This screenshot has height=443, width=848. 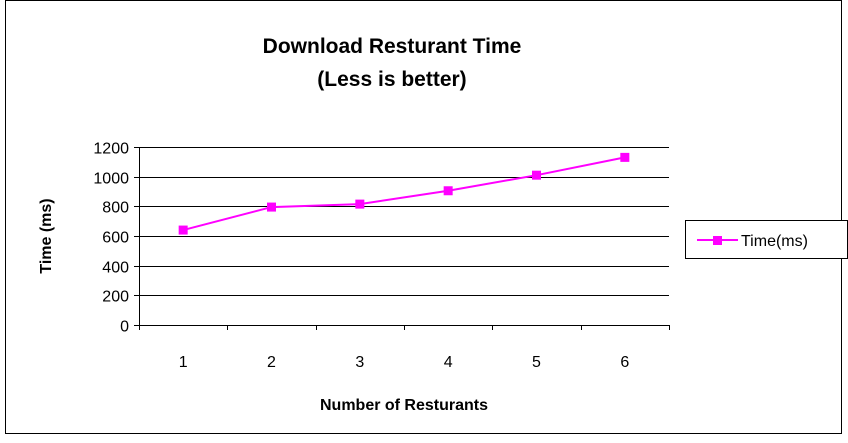 What do you see at coordinates (624, 362) in the screenshot?
I see `x-tick-label: 6` at bounding box center [624, 362].